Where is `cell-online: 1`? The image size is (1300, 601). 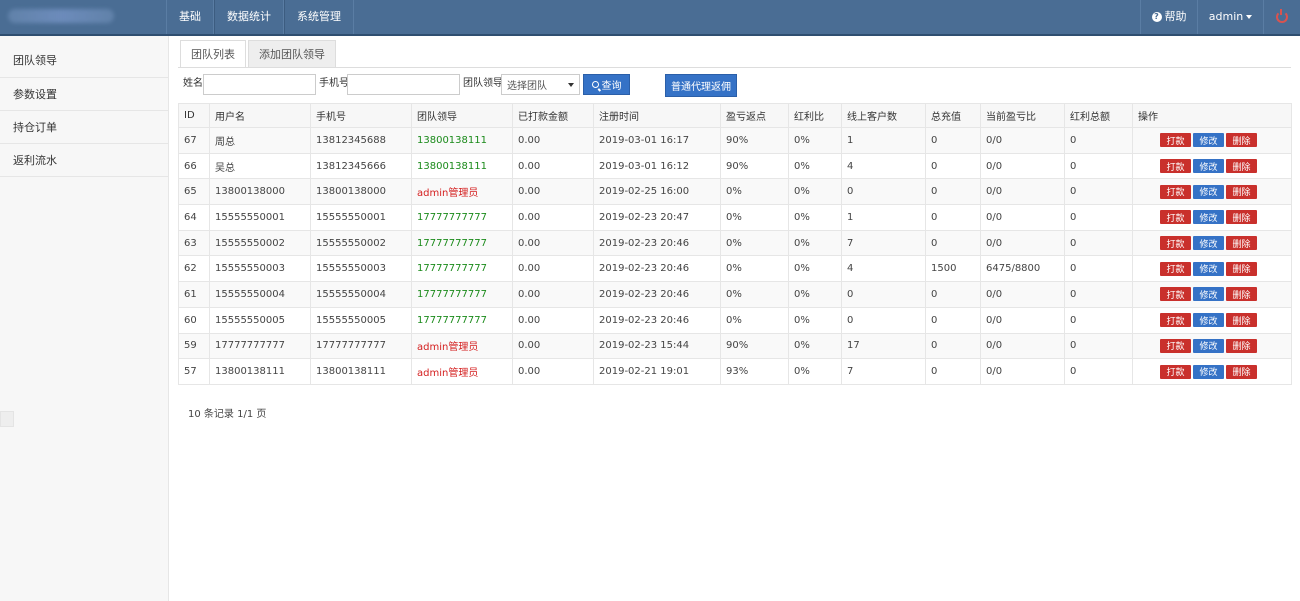
cell-online: 1 is located at coordinates (883, 140).